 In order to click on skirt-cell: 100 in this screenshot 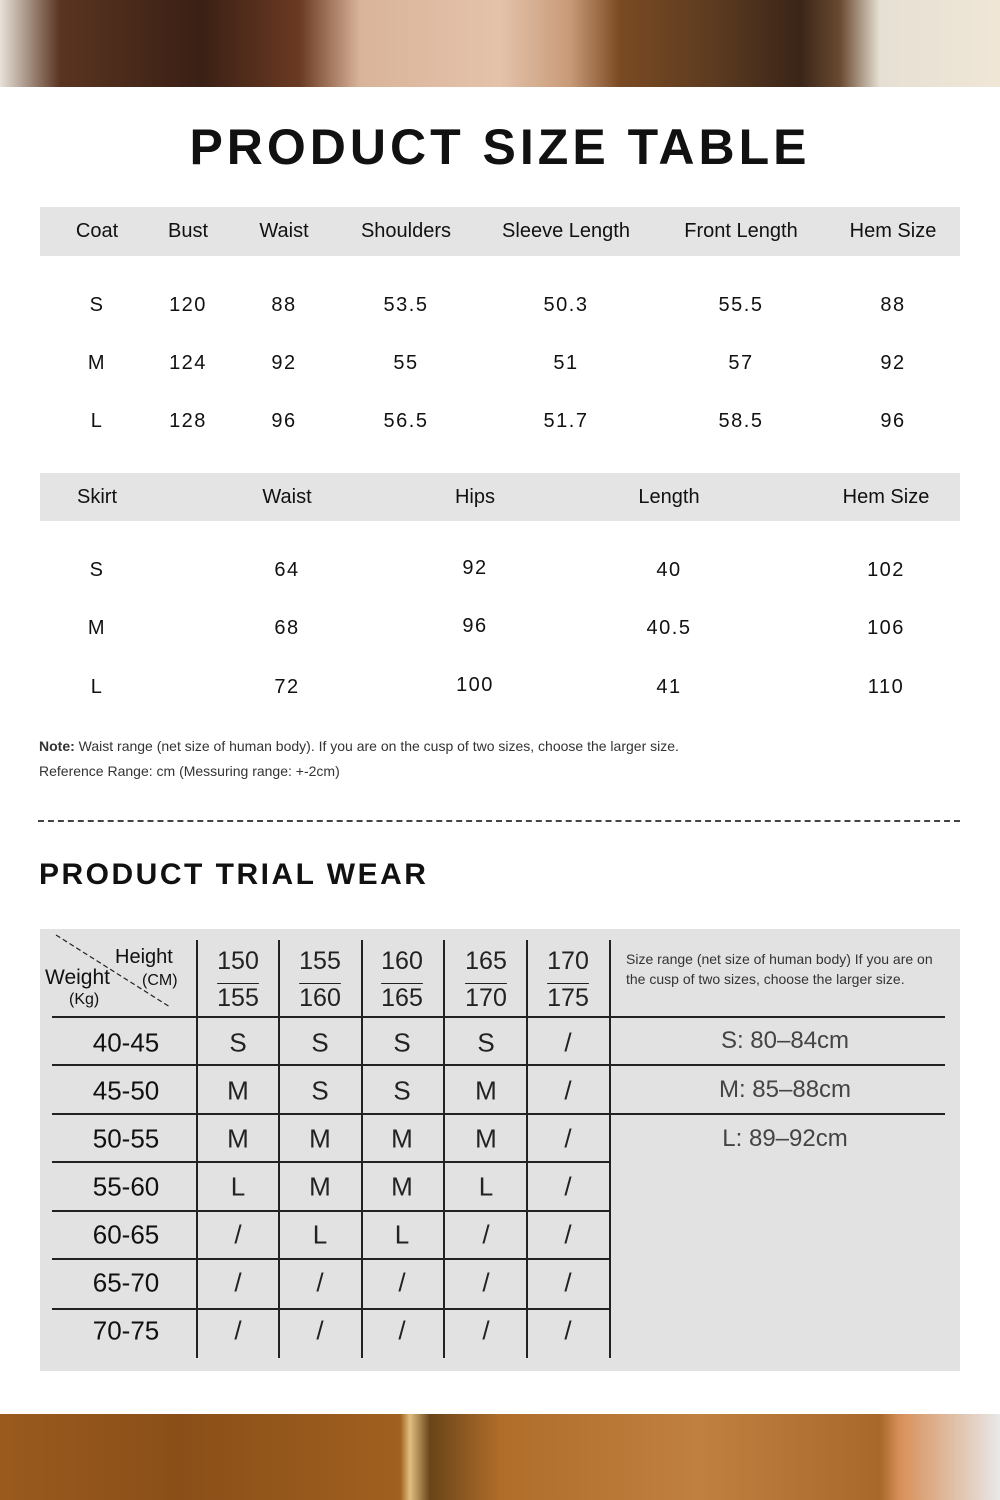, I will do `click(475, 685)`.